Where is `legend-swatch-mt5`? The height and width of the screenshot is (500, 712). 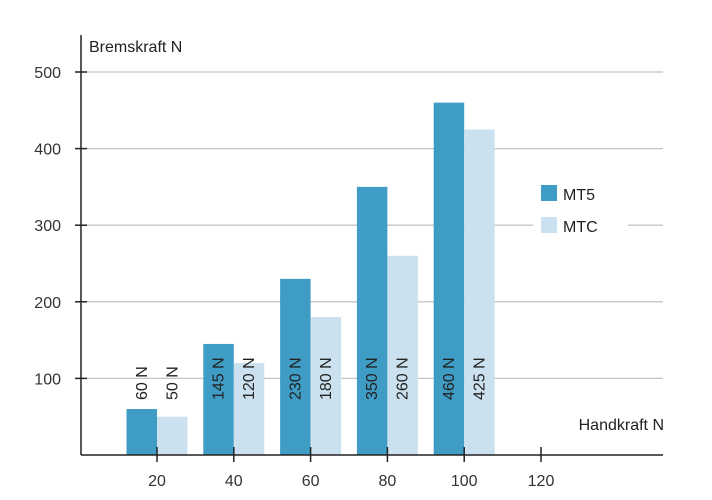 legend-swatch-mt5 is located at coordinates (549, 193).